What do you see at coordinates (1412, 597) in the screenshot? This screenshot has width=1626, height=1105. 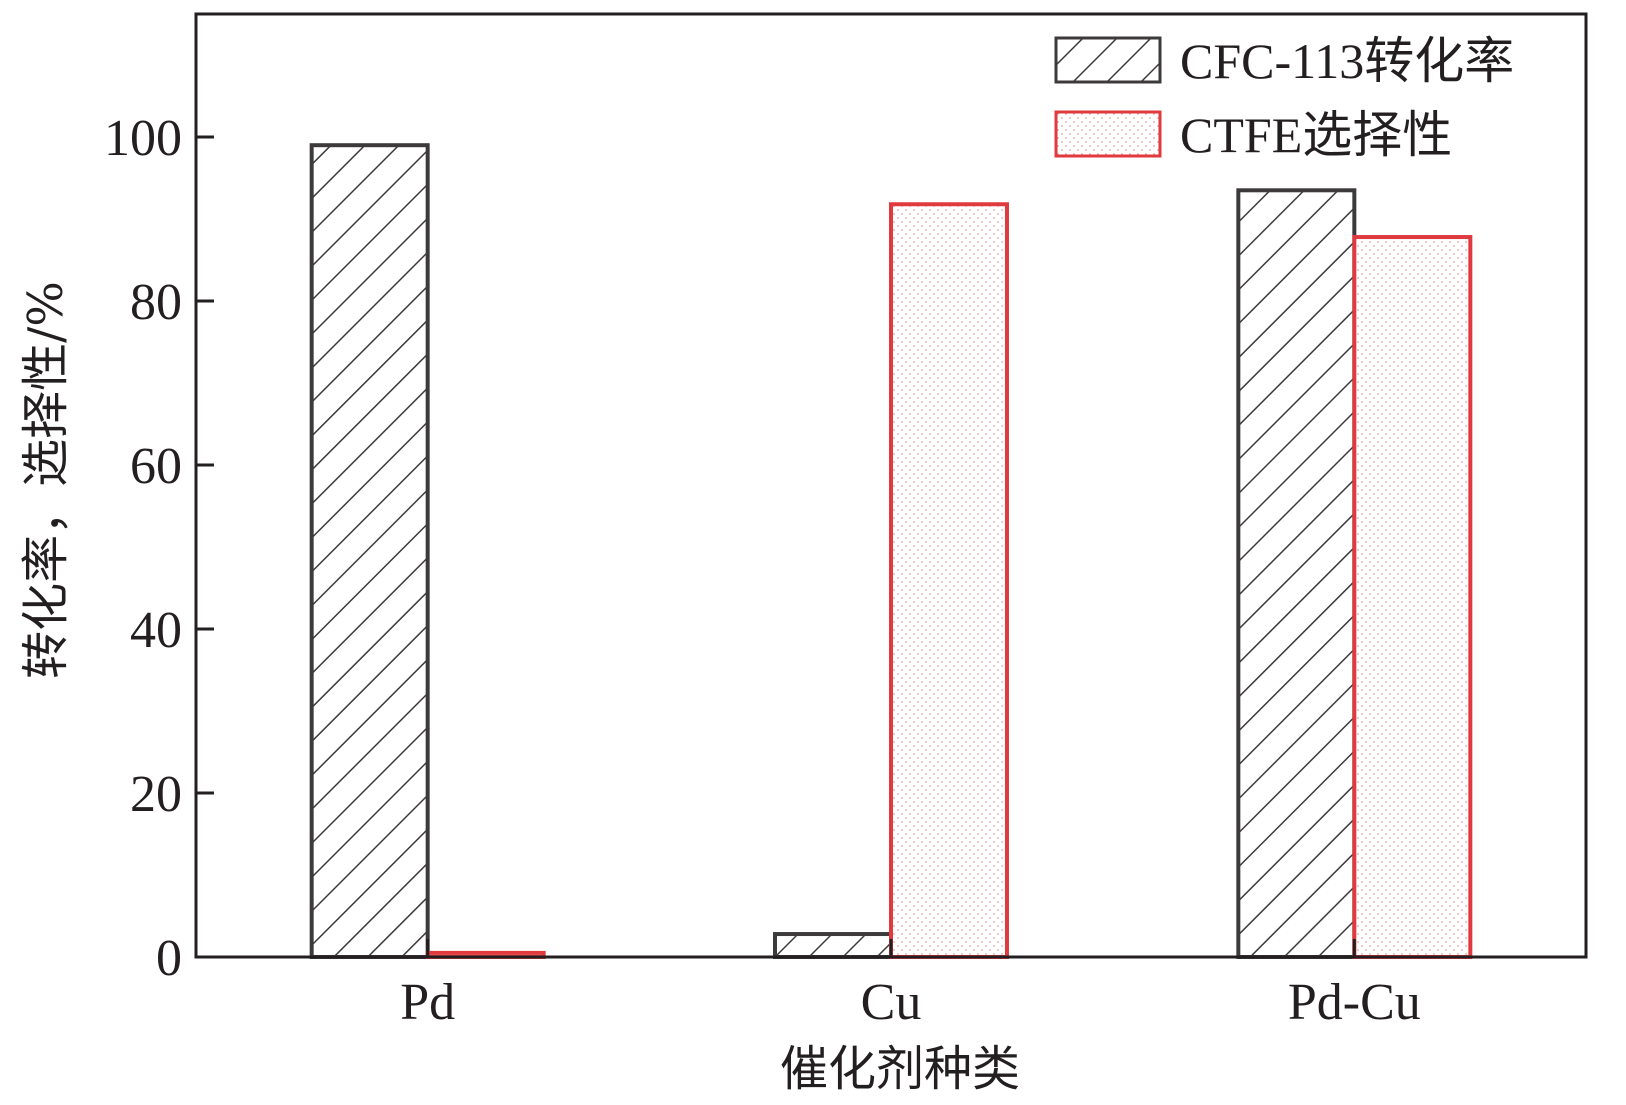 I see `bar-ctfe-selectivity-pd-cu` at bounding box center [1412, 597].